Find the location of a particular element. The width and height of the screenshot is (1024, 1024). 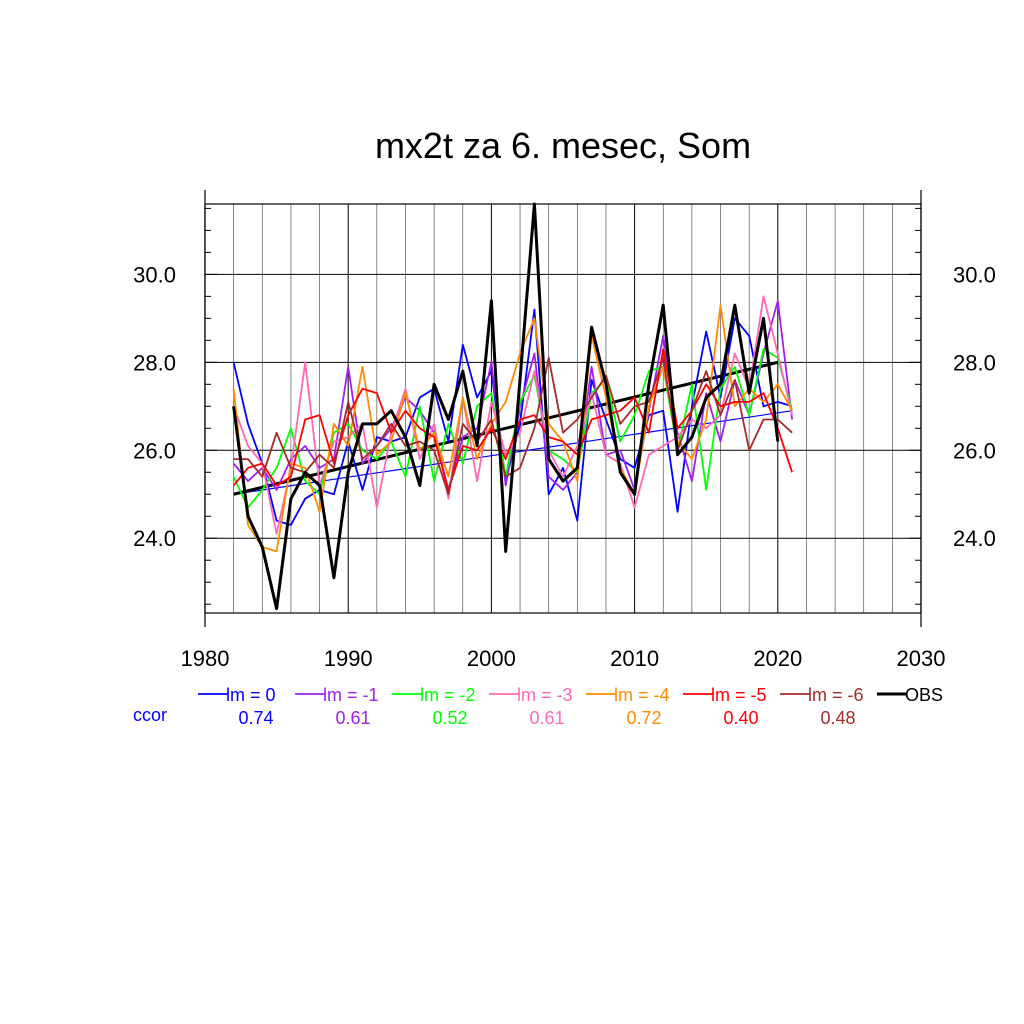

chart-title: mx2t za 6. mesec, Som is located at coordinates (563, 145).